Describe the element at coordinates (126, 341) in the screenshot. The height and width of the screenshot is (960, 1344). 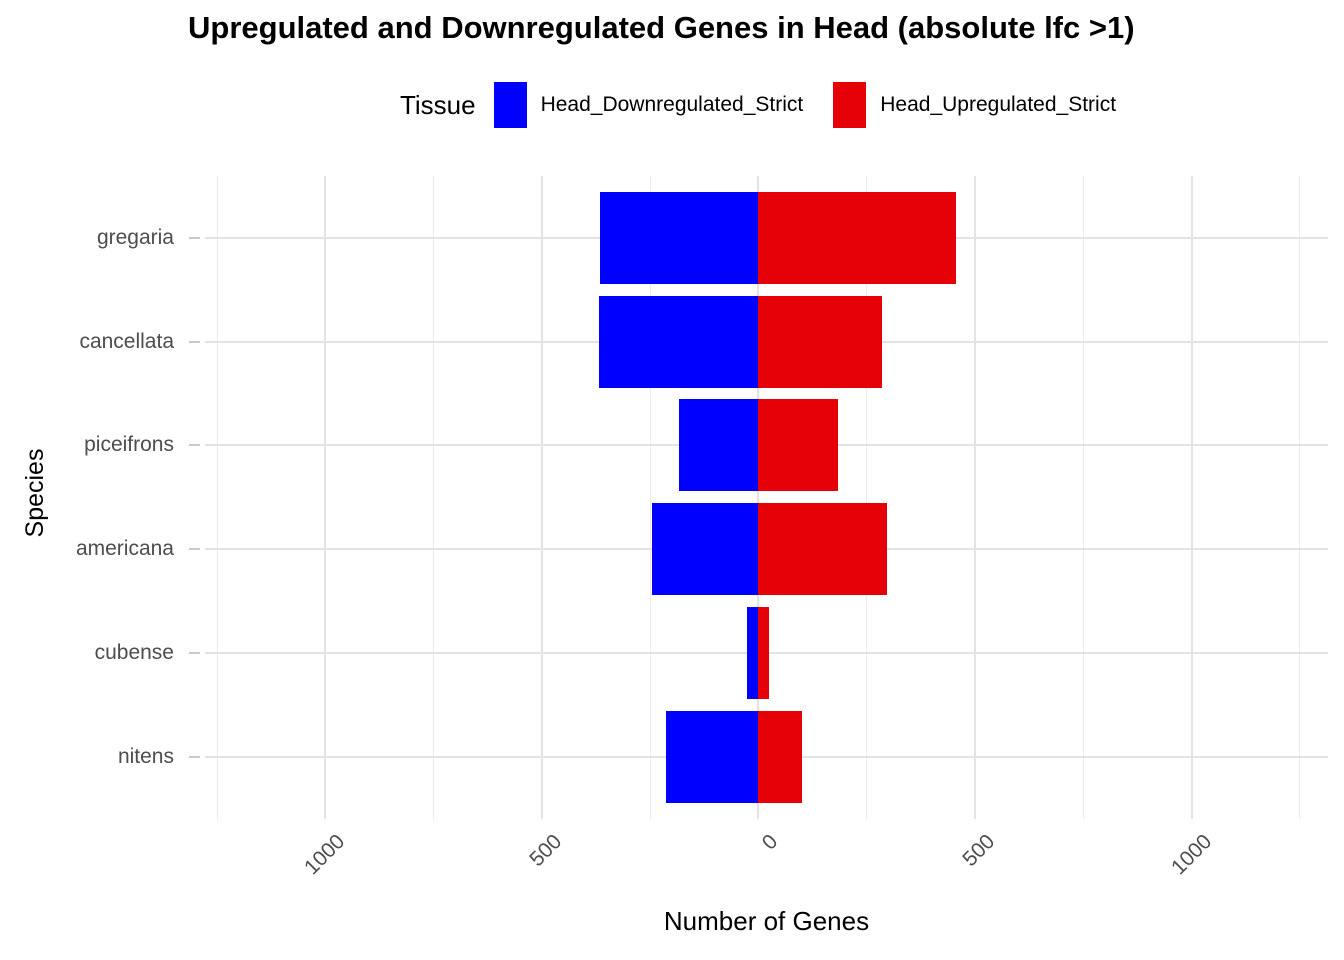
I see `y-tick-label-cancellata: cancellata` at that location.